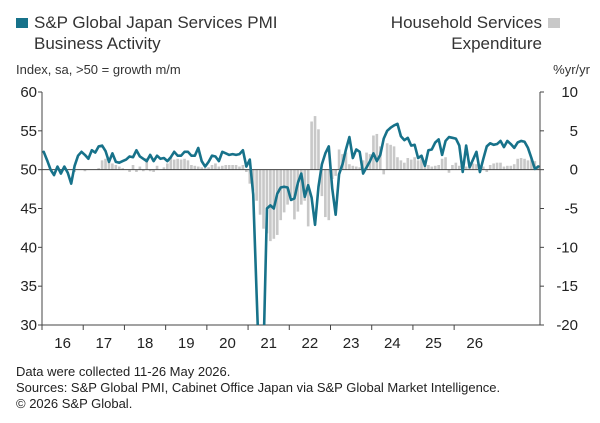 This screenshot has width=600, height=423. I want to click on x-tick-label: 20, so click(227, 343).